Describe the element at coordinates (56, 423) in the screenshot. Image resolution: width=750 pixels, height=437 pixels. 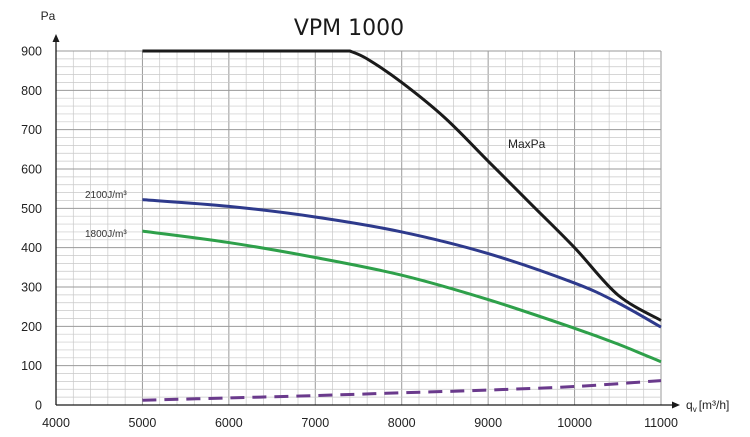
I see `x-tick-label: 4000` at that location.